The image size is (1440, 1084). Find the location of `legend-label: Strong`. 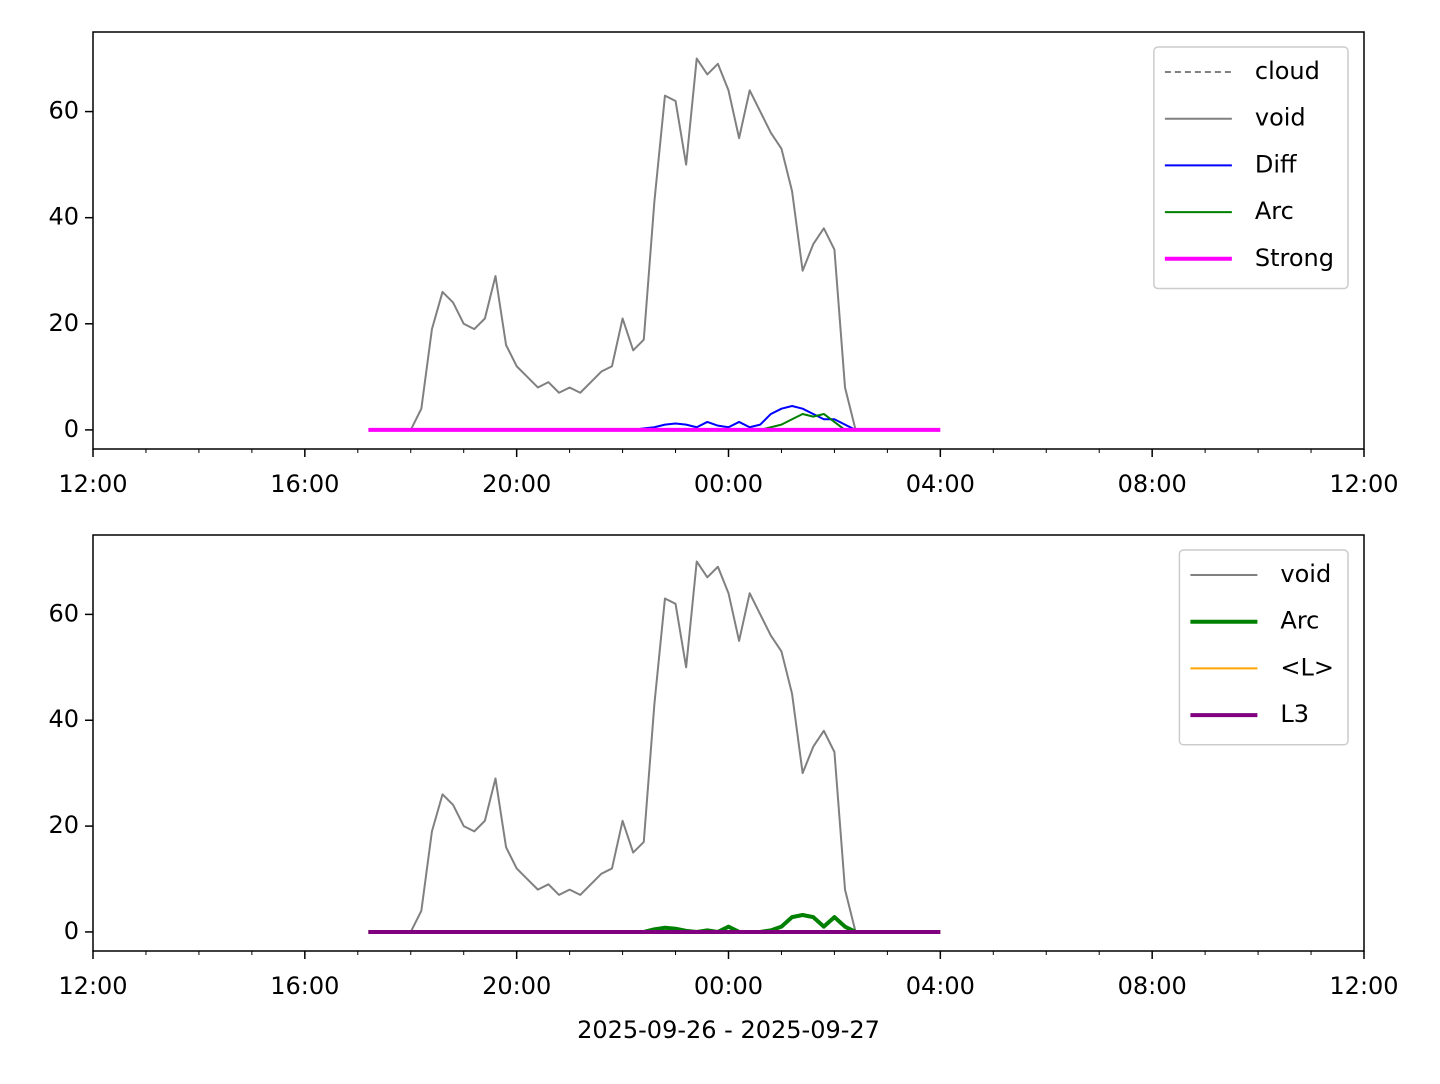

legend-label: Strong is located at coordinates (1294, 258).